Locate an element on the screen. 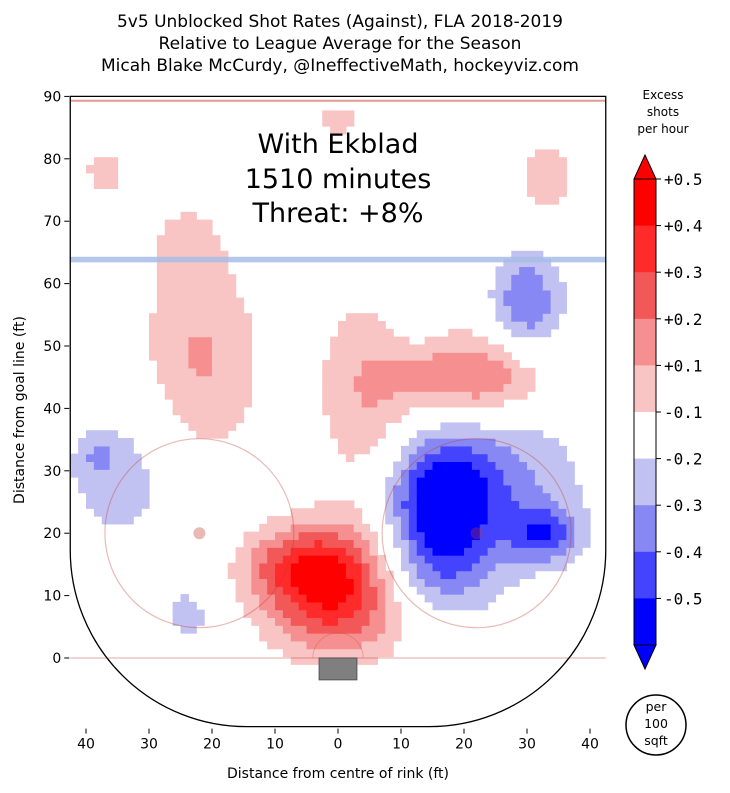 This screenshot has width=730, height=793. x-tick-label: 20 is located at coordinates (464, 745).